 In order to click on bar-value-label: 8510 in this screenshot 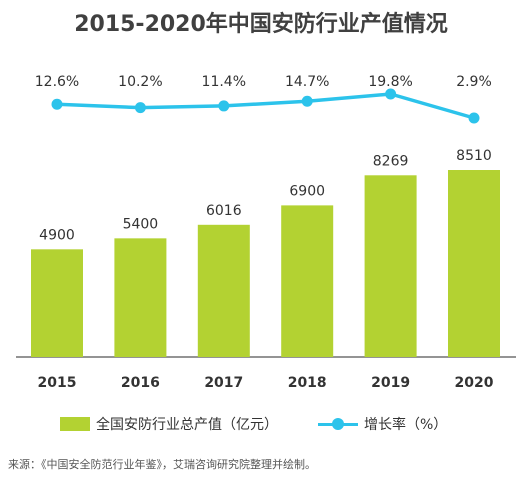, I will do `click(474, 156)`.